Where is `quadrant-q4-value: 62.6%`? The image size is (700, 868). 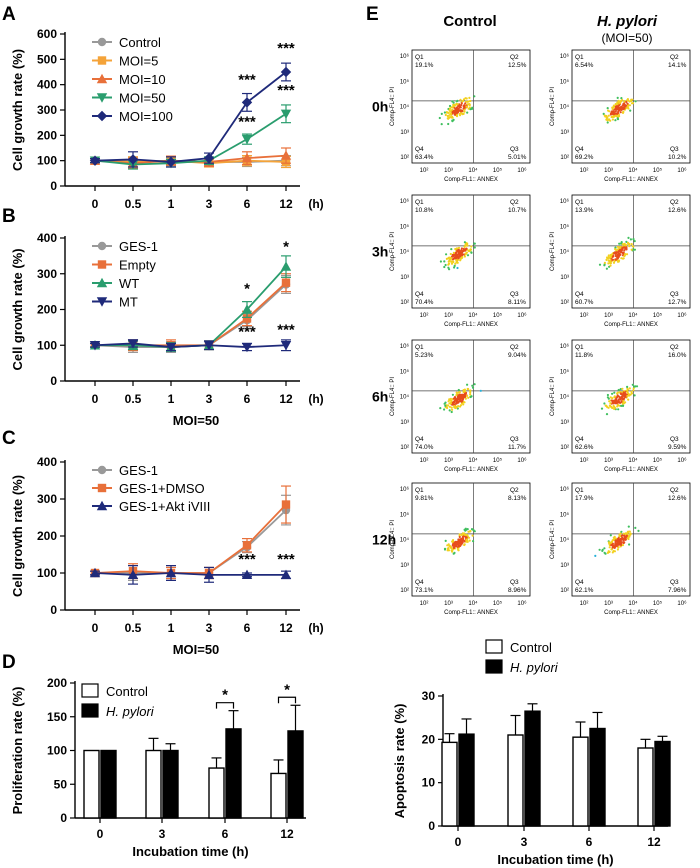 quadrant-q4-value: 62.6% is located at coordinates (584, 447).